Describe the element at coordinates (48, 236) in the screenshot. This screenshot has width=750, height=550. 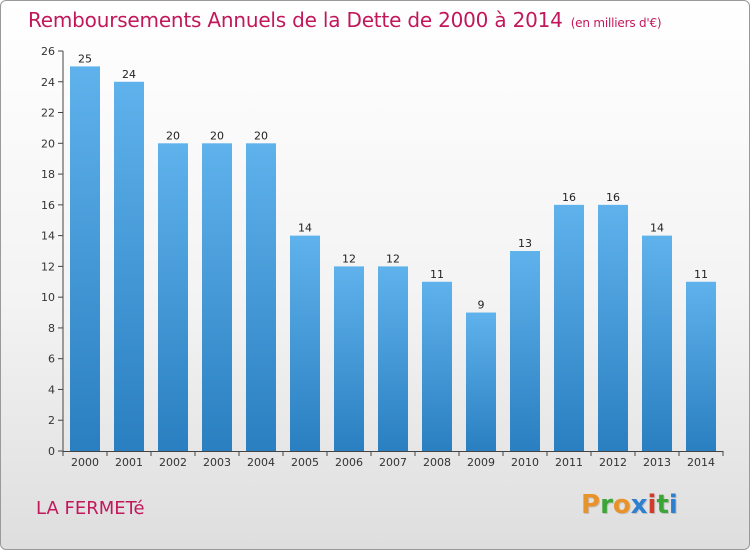
I see `y-tick-label: 14` at that location.